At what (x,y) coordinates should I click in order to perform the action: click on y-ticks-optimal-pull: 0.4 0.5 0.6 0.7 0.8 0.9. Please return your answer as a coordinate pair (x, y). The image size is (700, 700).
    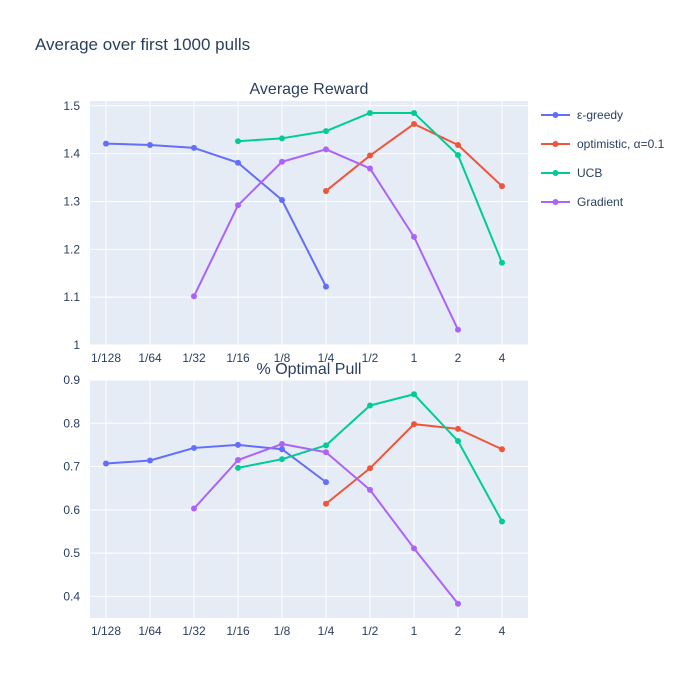
    Looking at the image, I should click on (71, 488).